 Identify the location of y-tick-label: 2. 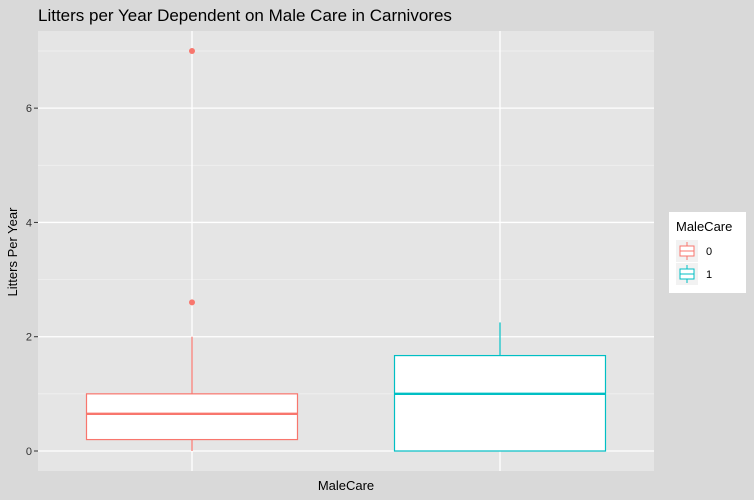
(29, 338).